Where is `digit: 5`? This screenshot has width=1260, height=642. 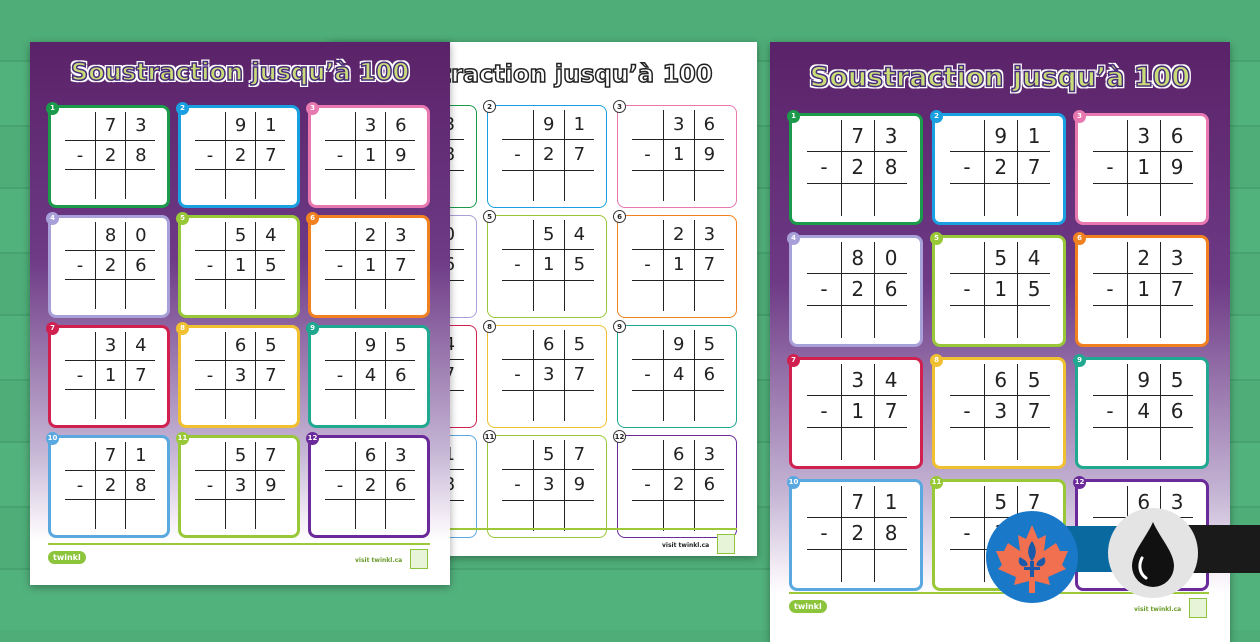 digit: 5 is located at coordinates (1176, 380).